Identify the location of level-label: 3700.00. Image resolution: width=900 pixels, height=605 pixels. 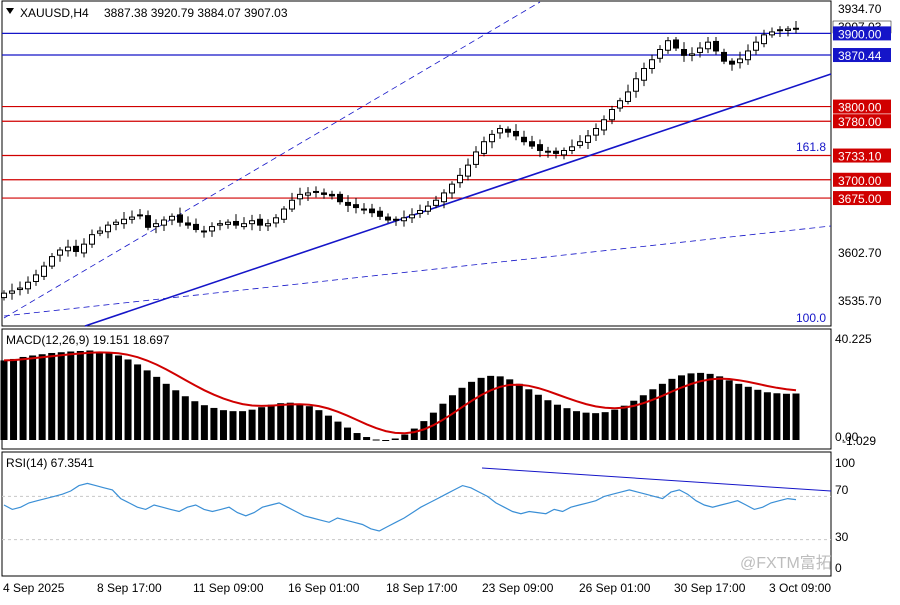
(860, 181).